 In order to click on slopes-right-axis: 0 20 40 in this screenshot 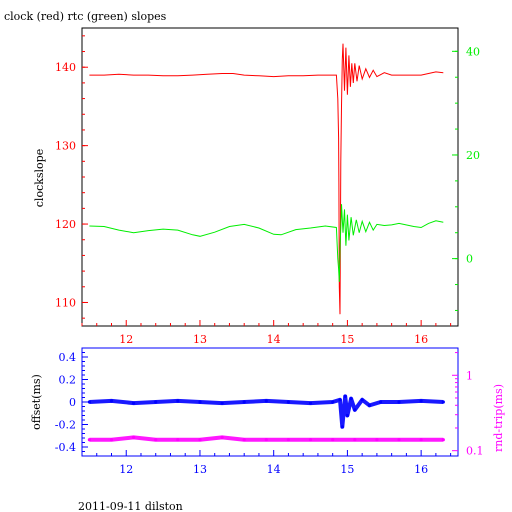, I will do `click(466, 178)`.